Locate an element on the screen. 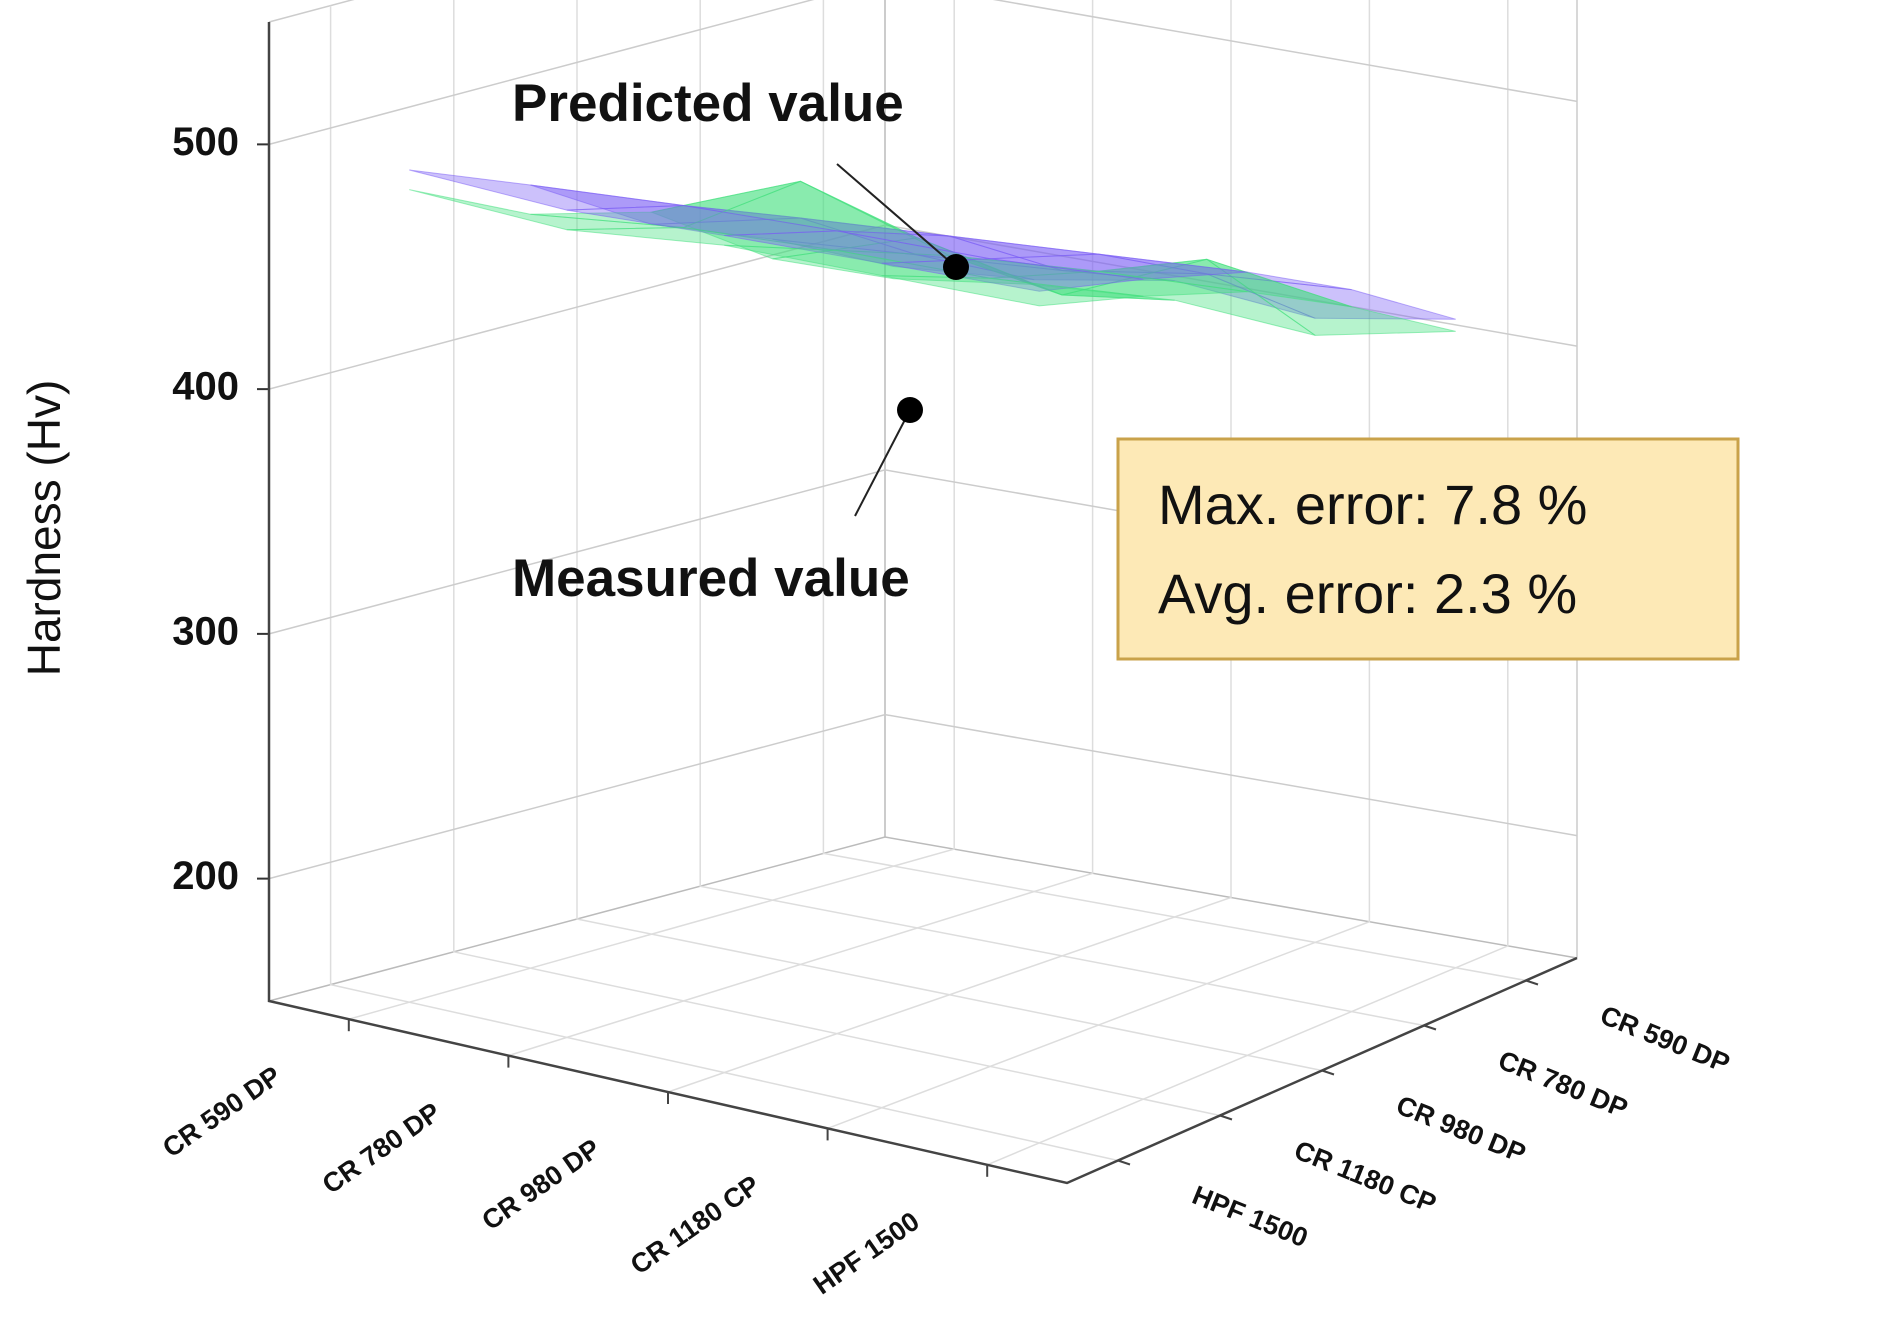 The image size is (1902, 1322). series-annotation: Measured value is located at coordinates (711, 578).